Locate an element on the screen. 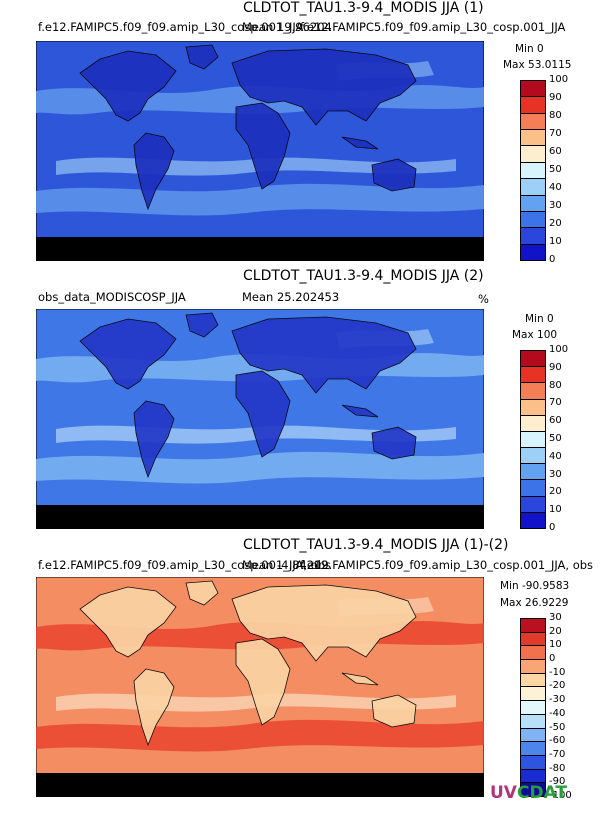 The image size is (606, 814). colorbar-tick-label: -50 is located at coordinates (557, 727).